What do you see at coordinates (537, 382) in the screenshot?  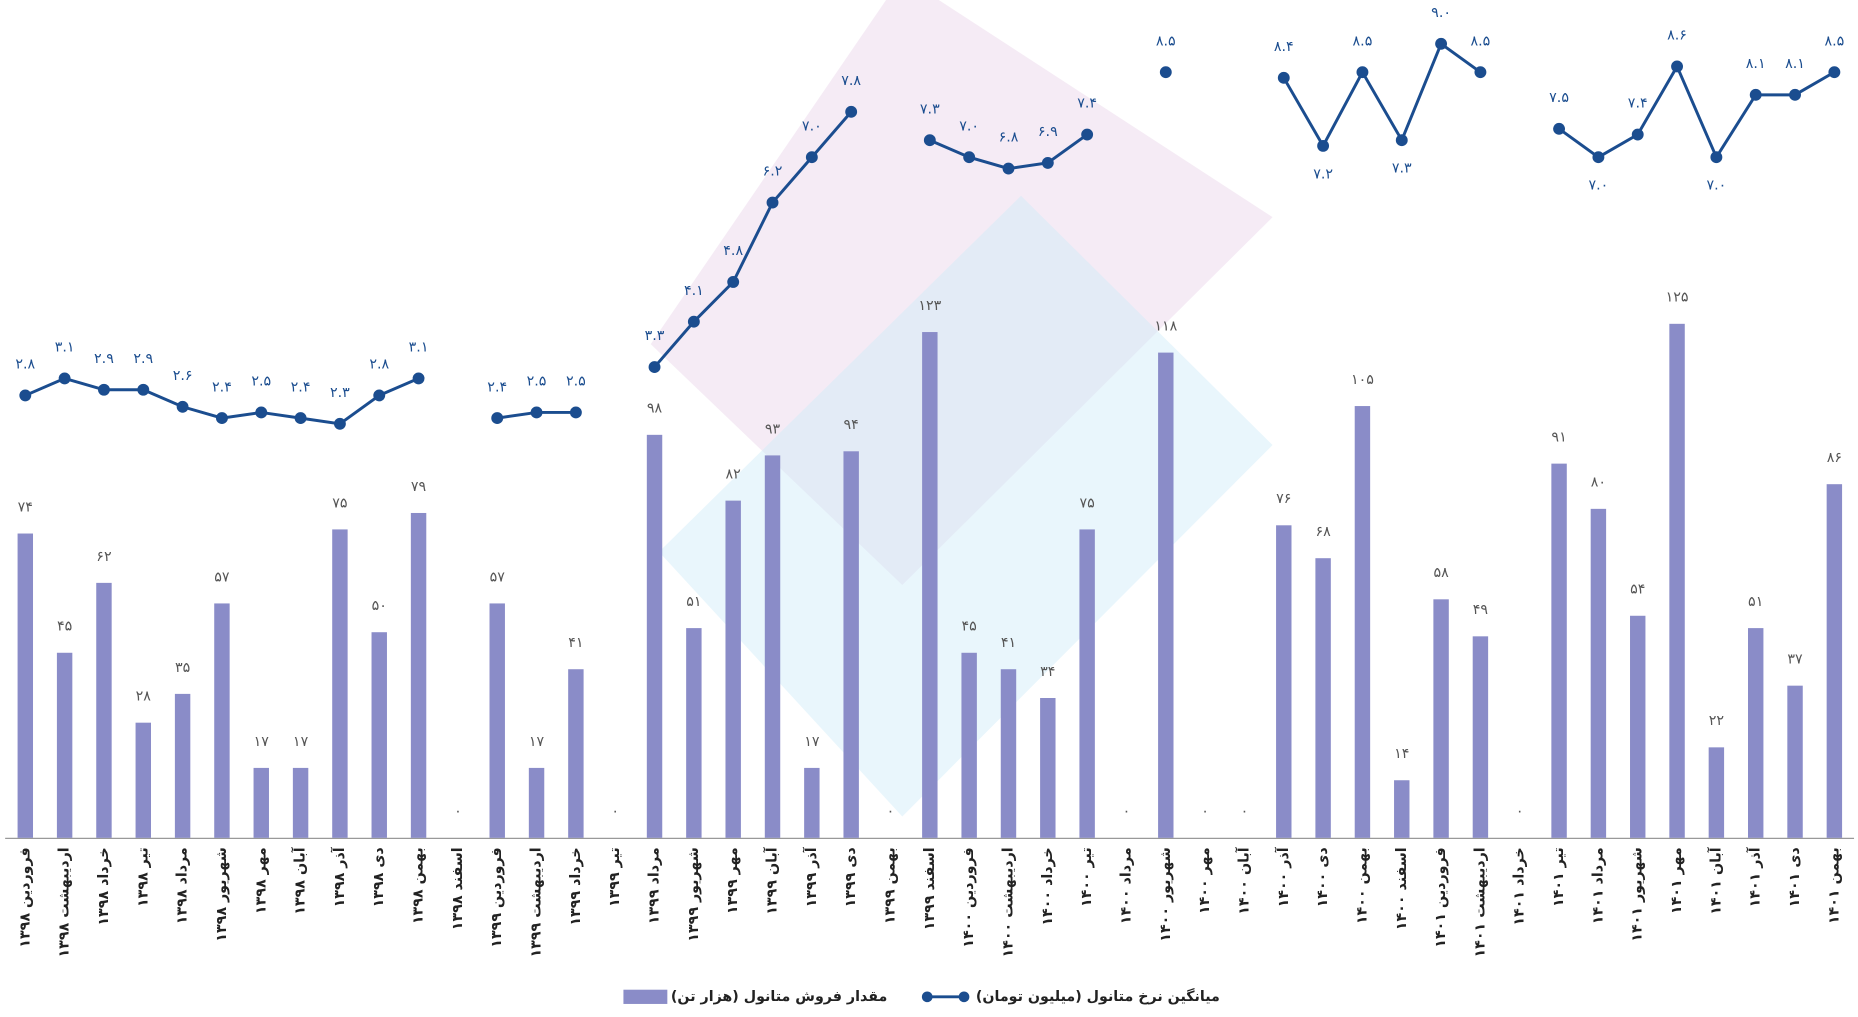 I see `line-value-label: ۲.۵` at bounding box center [537, 382].